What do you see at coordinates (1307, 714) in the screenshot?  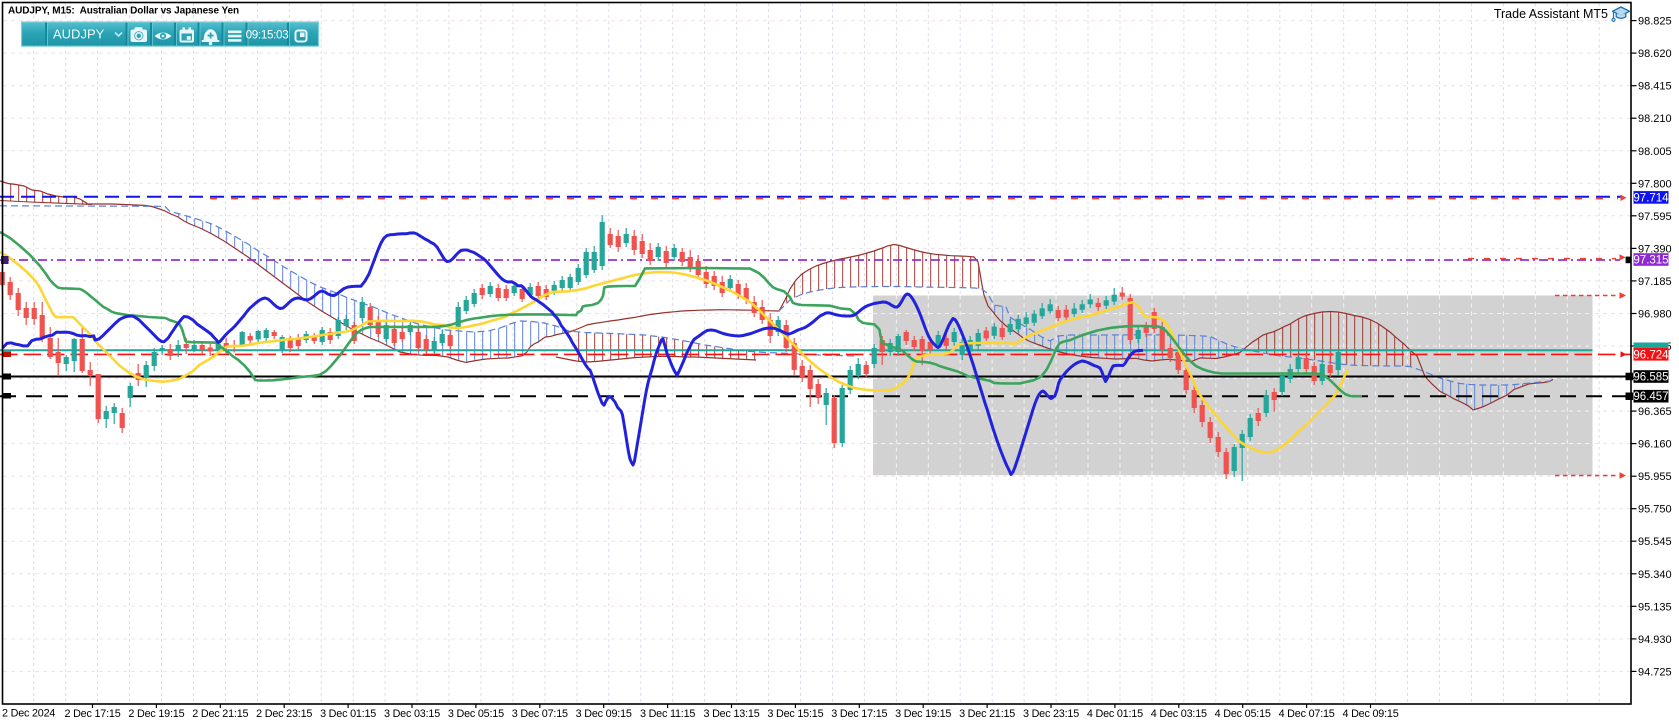 I see `svg-text: 4 Dec 07:15` at bounding box center [1307, 714].